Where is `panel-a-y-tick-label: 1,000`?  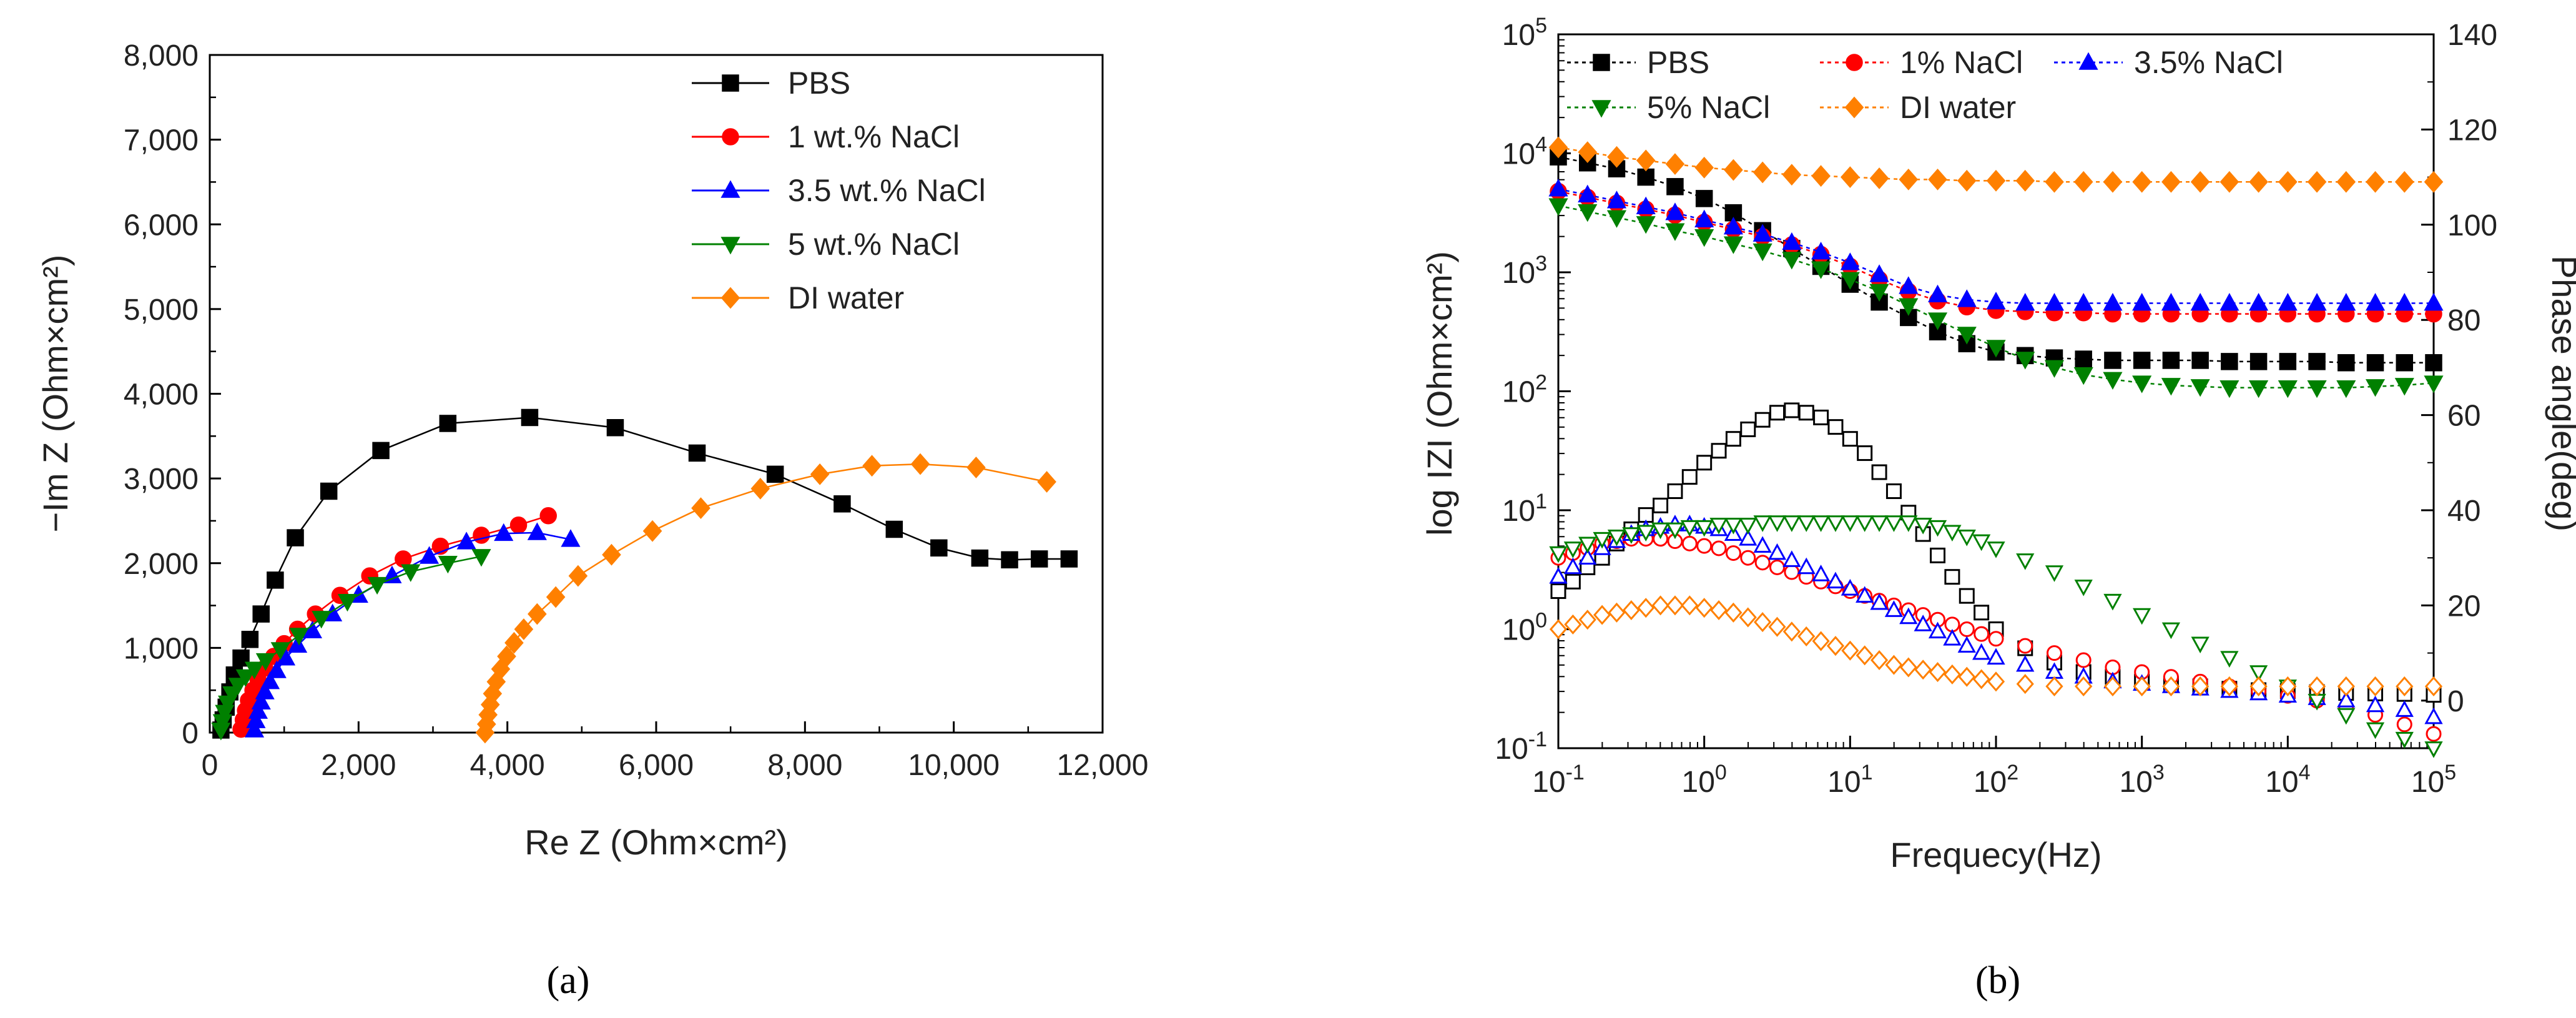 panel-a-y-tick-label: 1,000 is located at coordinates (161, 648).